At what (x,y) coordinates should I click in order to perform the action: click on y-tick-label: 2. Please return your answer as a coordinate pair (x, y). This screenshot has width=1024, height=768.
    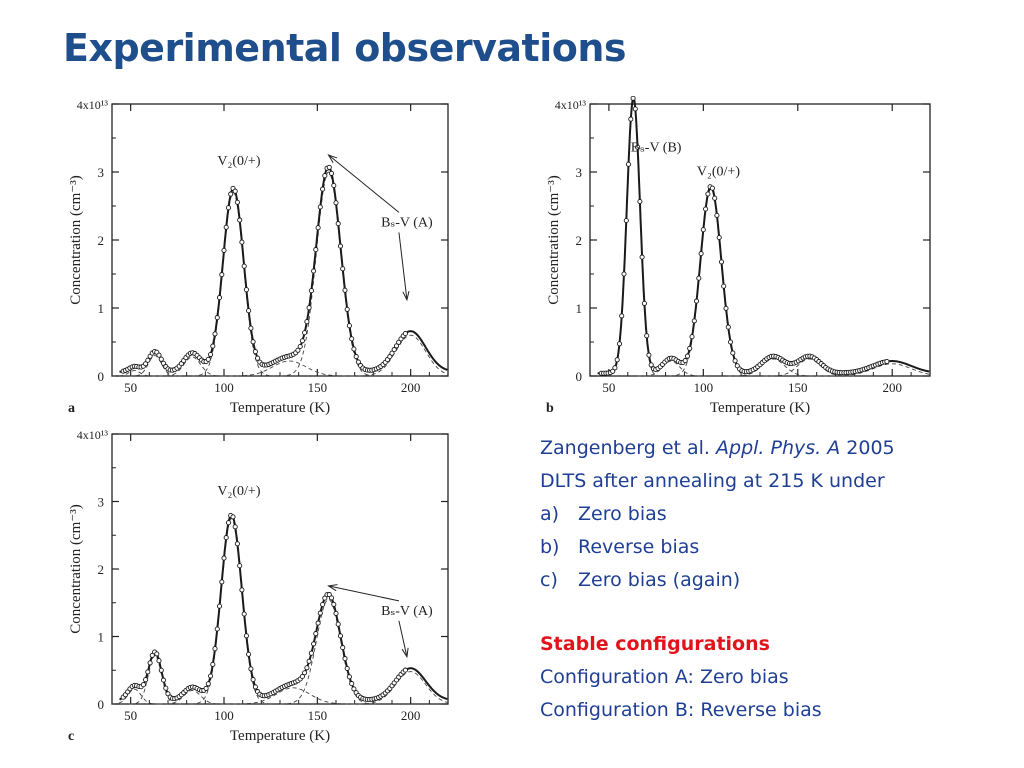
    Looking at the image, I should click on (579, 240).